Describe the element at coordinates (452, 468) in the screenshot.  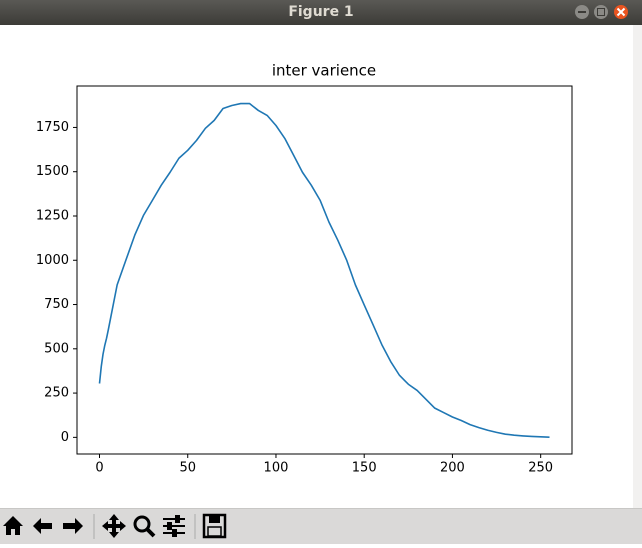
I see `x-tick-label: 200` at that location.